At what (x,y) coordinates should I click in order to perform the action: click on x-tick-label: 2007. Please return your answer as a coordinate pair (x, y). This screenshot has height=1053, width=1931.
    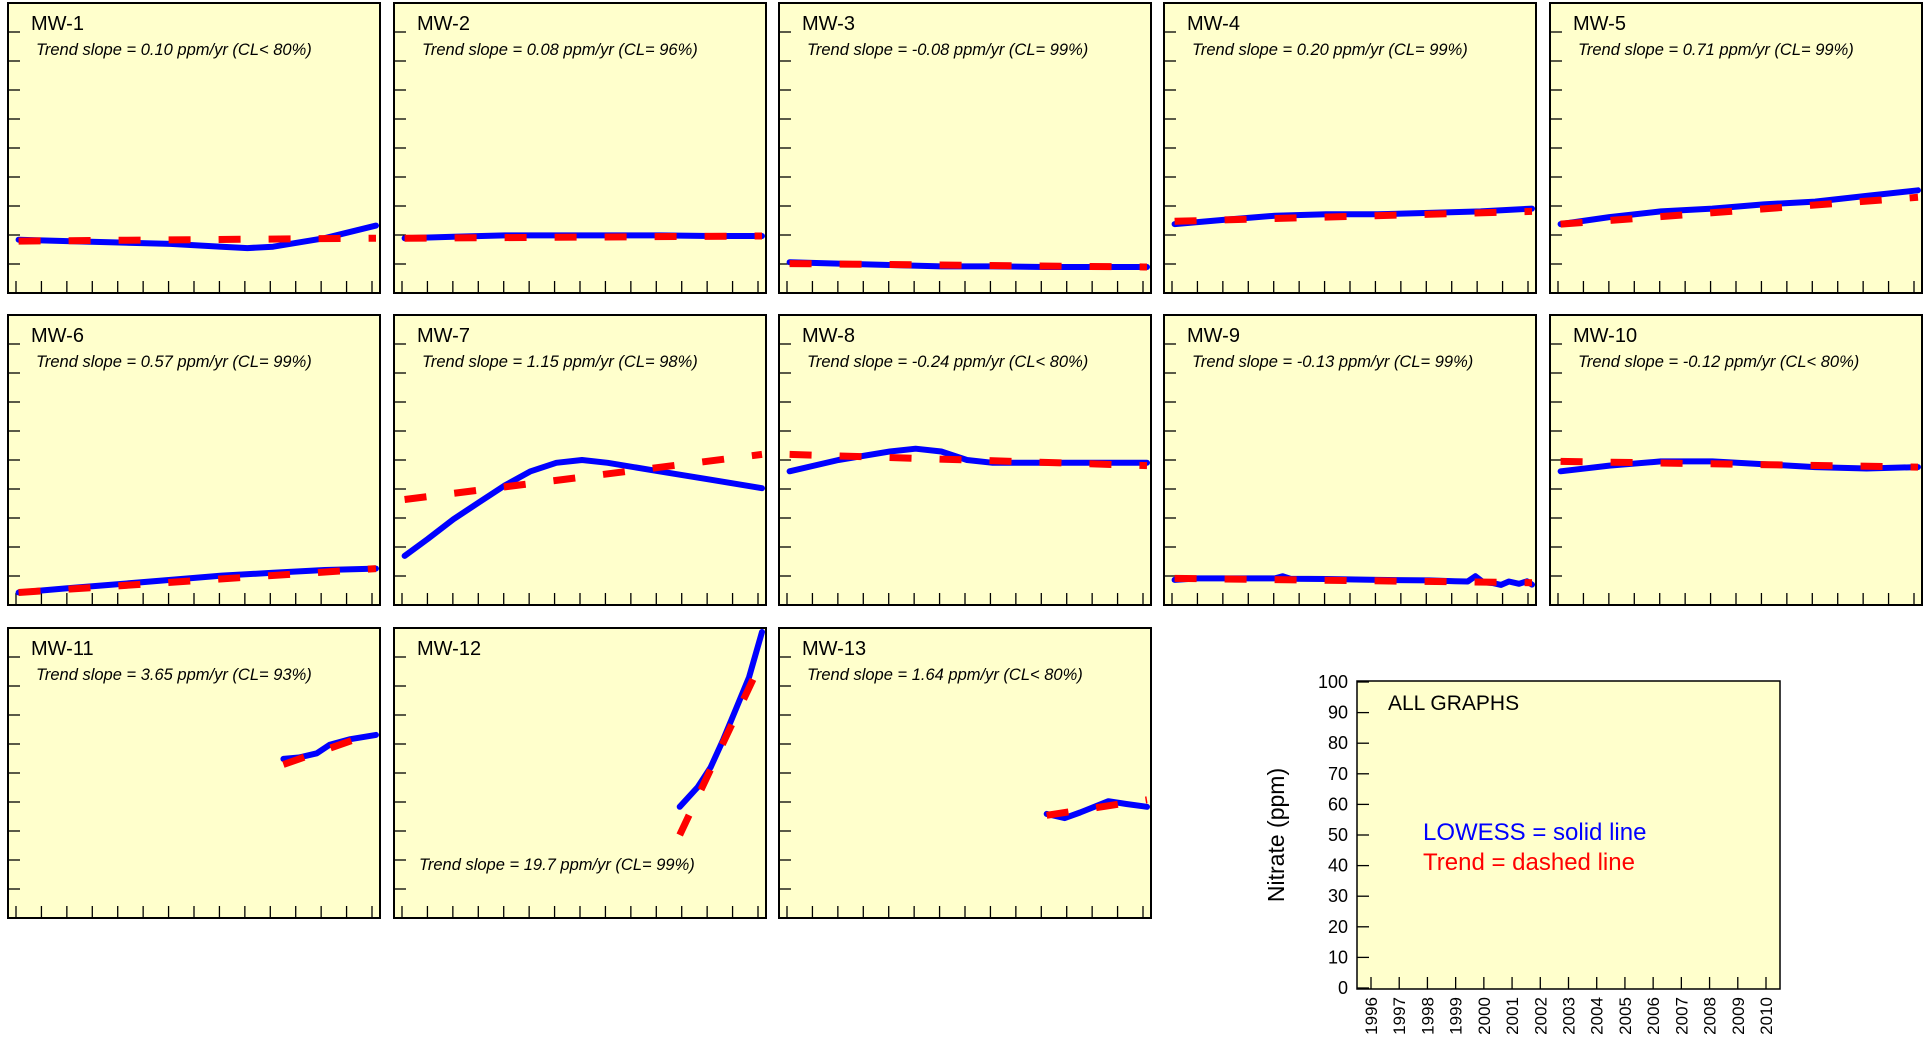
    Looking at the image, I should click on (1681, 1016).